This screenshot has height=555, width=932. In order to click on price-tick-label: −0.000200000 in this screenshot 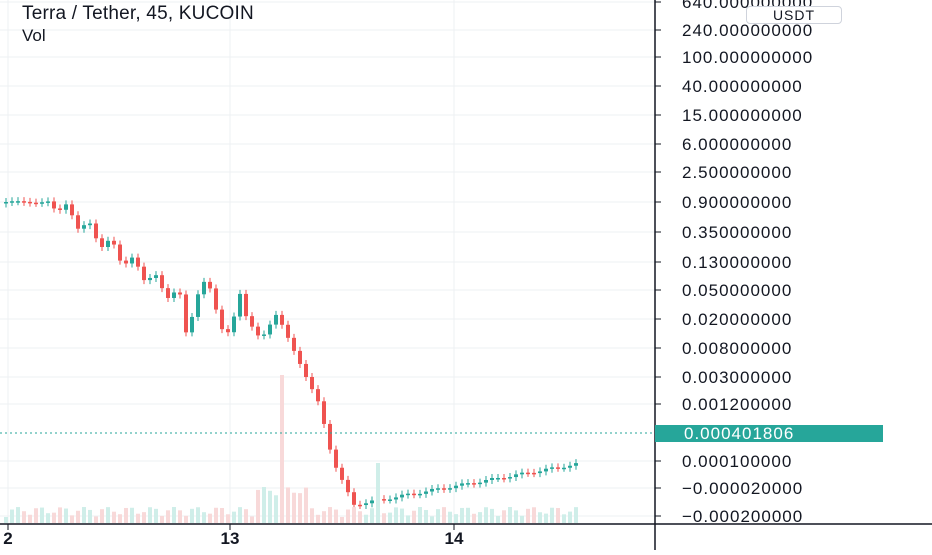, I will do `click(742, 516)`.